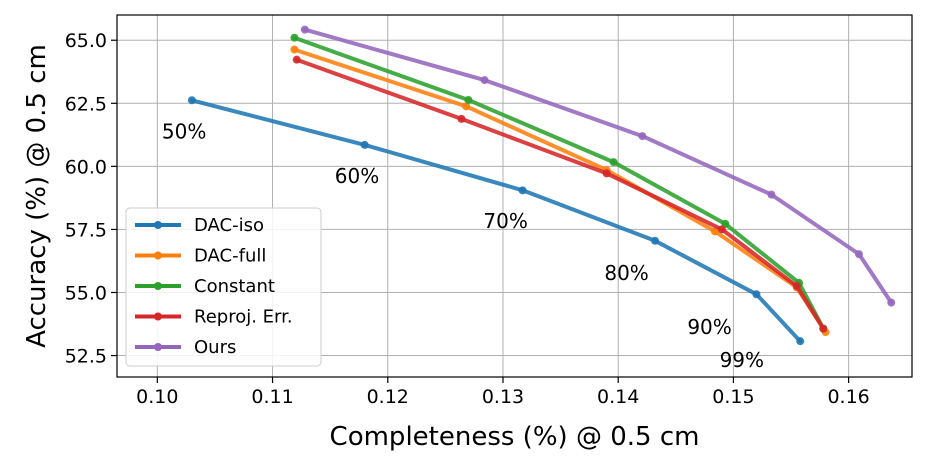  What do you see at coordinates (86, 104) in the screenshot?
I see `y-tick-label: 62.5` at bounding box center [86, 104].